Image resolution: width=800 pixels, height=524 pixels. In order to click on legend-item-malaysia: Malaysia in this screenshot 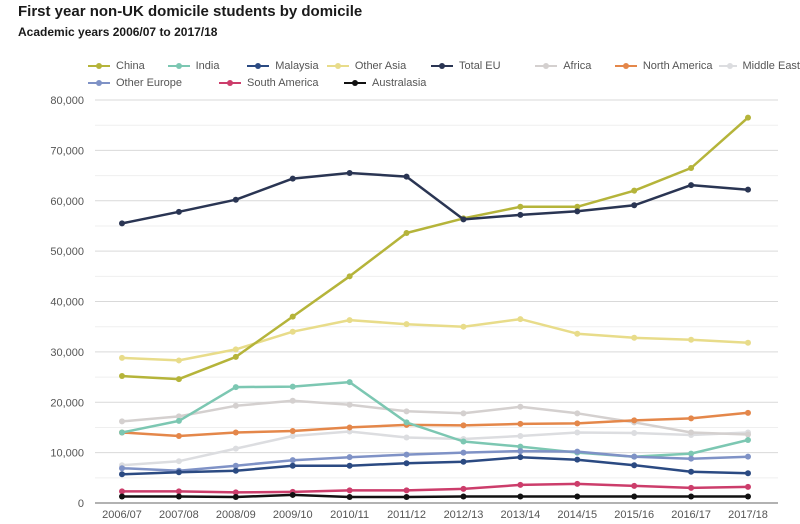, I will do `click(287, 66)`.